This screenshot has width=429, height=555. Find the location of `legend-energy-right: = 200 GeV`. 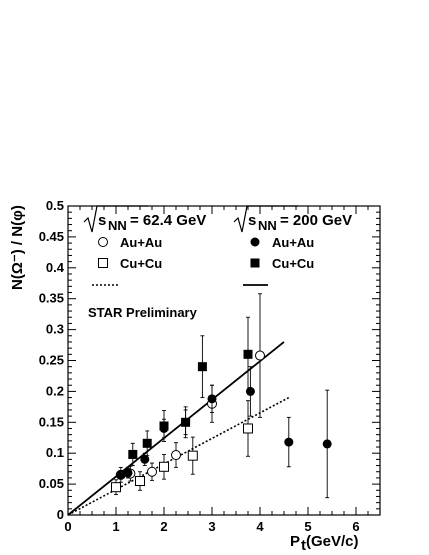

legend-energy-right: = 200 GeV is located at coordinates (316, 220).